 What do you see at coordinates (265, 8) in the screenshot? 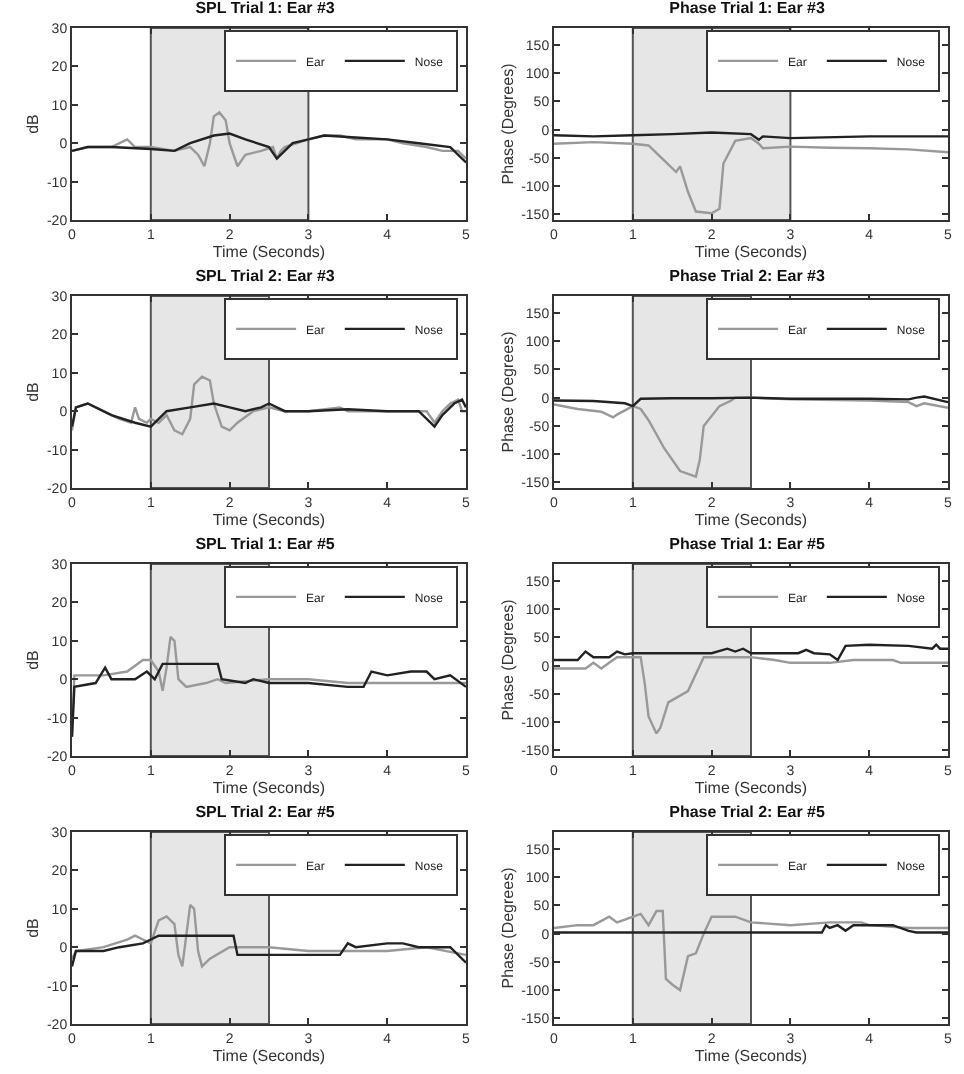
I see `chart-title: SPL Trial 1: Ear #3` at bounding box center [265, 8].